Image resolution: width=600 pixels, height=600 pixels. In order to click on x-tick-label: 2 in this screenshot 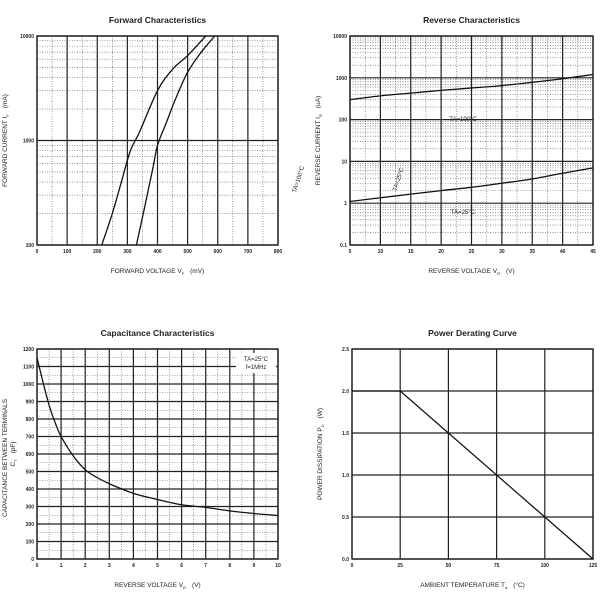, I will do `click(85, 566)`.